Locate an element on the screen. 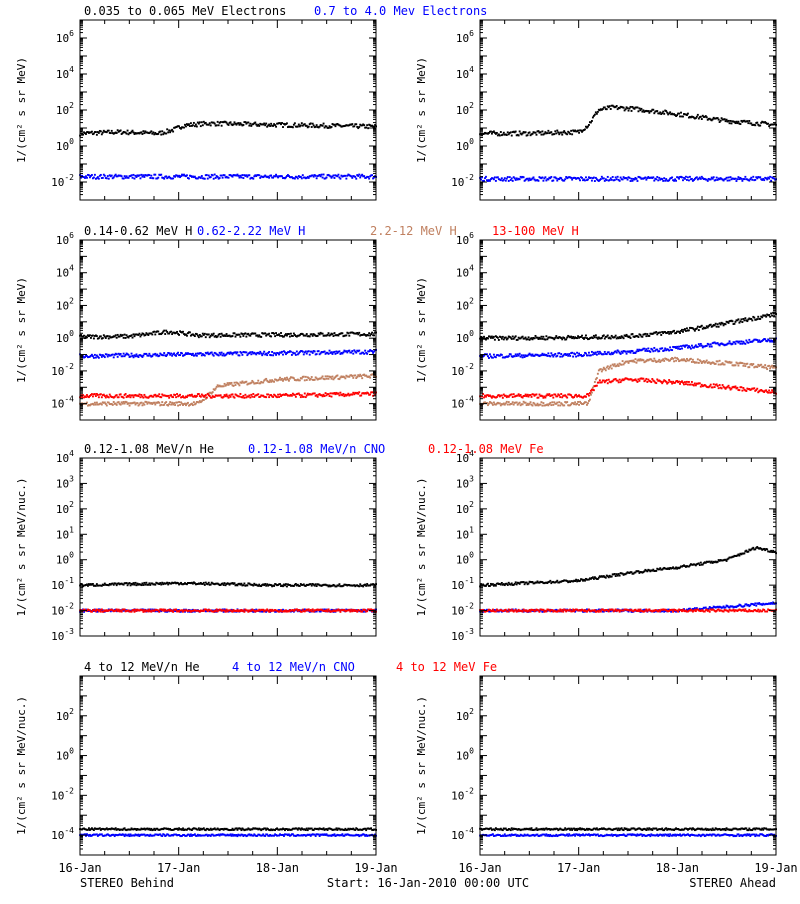 This screenshot has width=800, height=904. tick-exponent: -2 is located at coordinates (469, 177).